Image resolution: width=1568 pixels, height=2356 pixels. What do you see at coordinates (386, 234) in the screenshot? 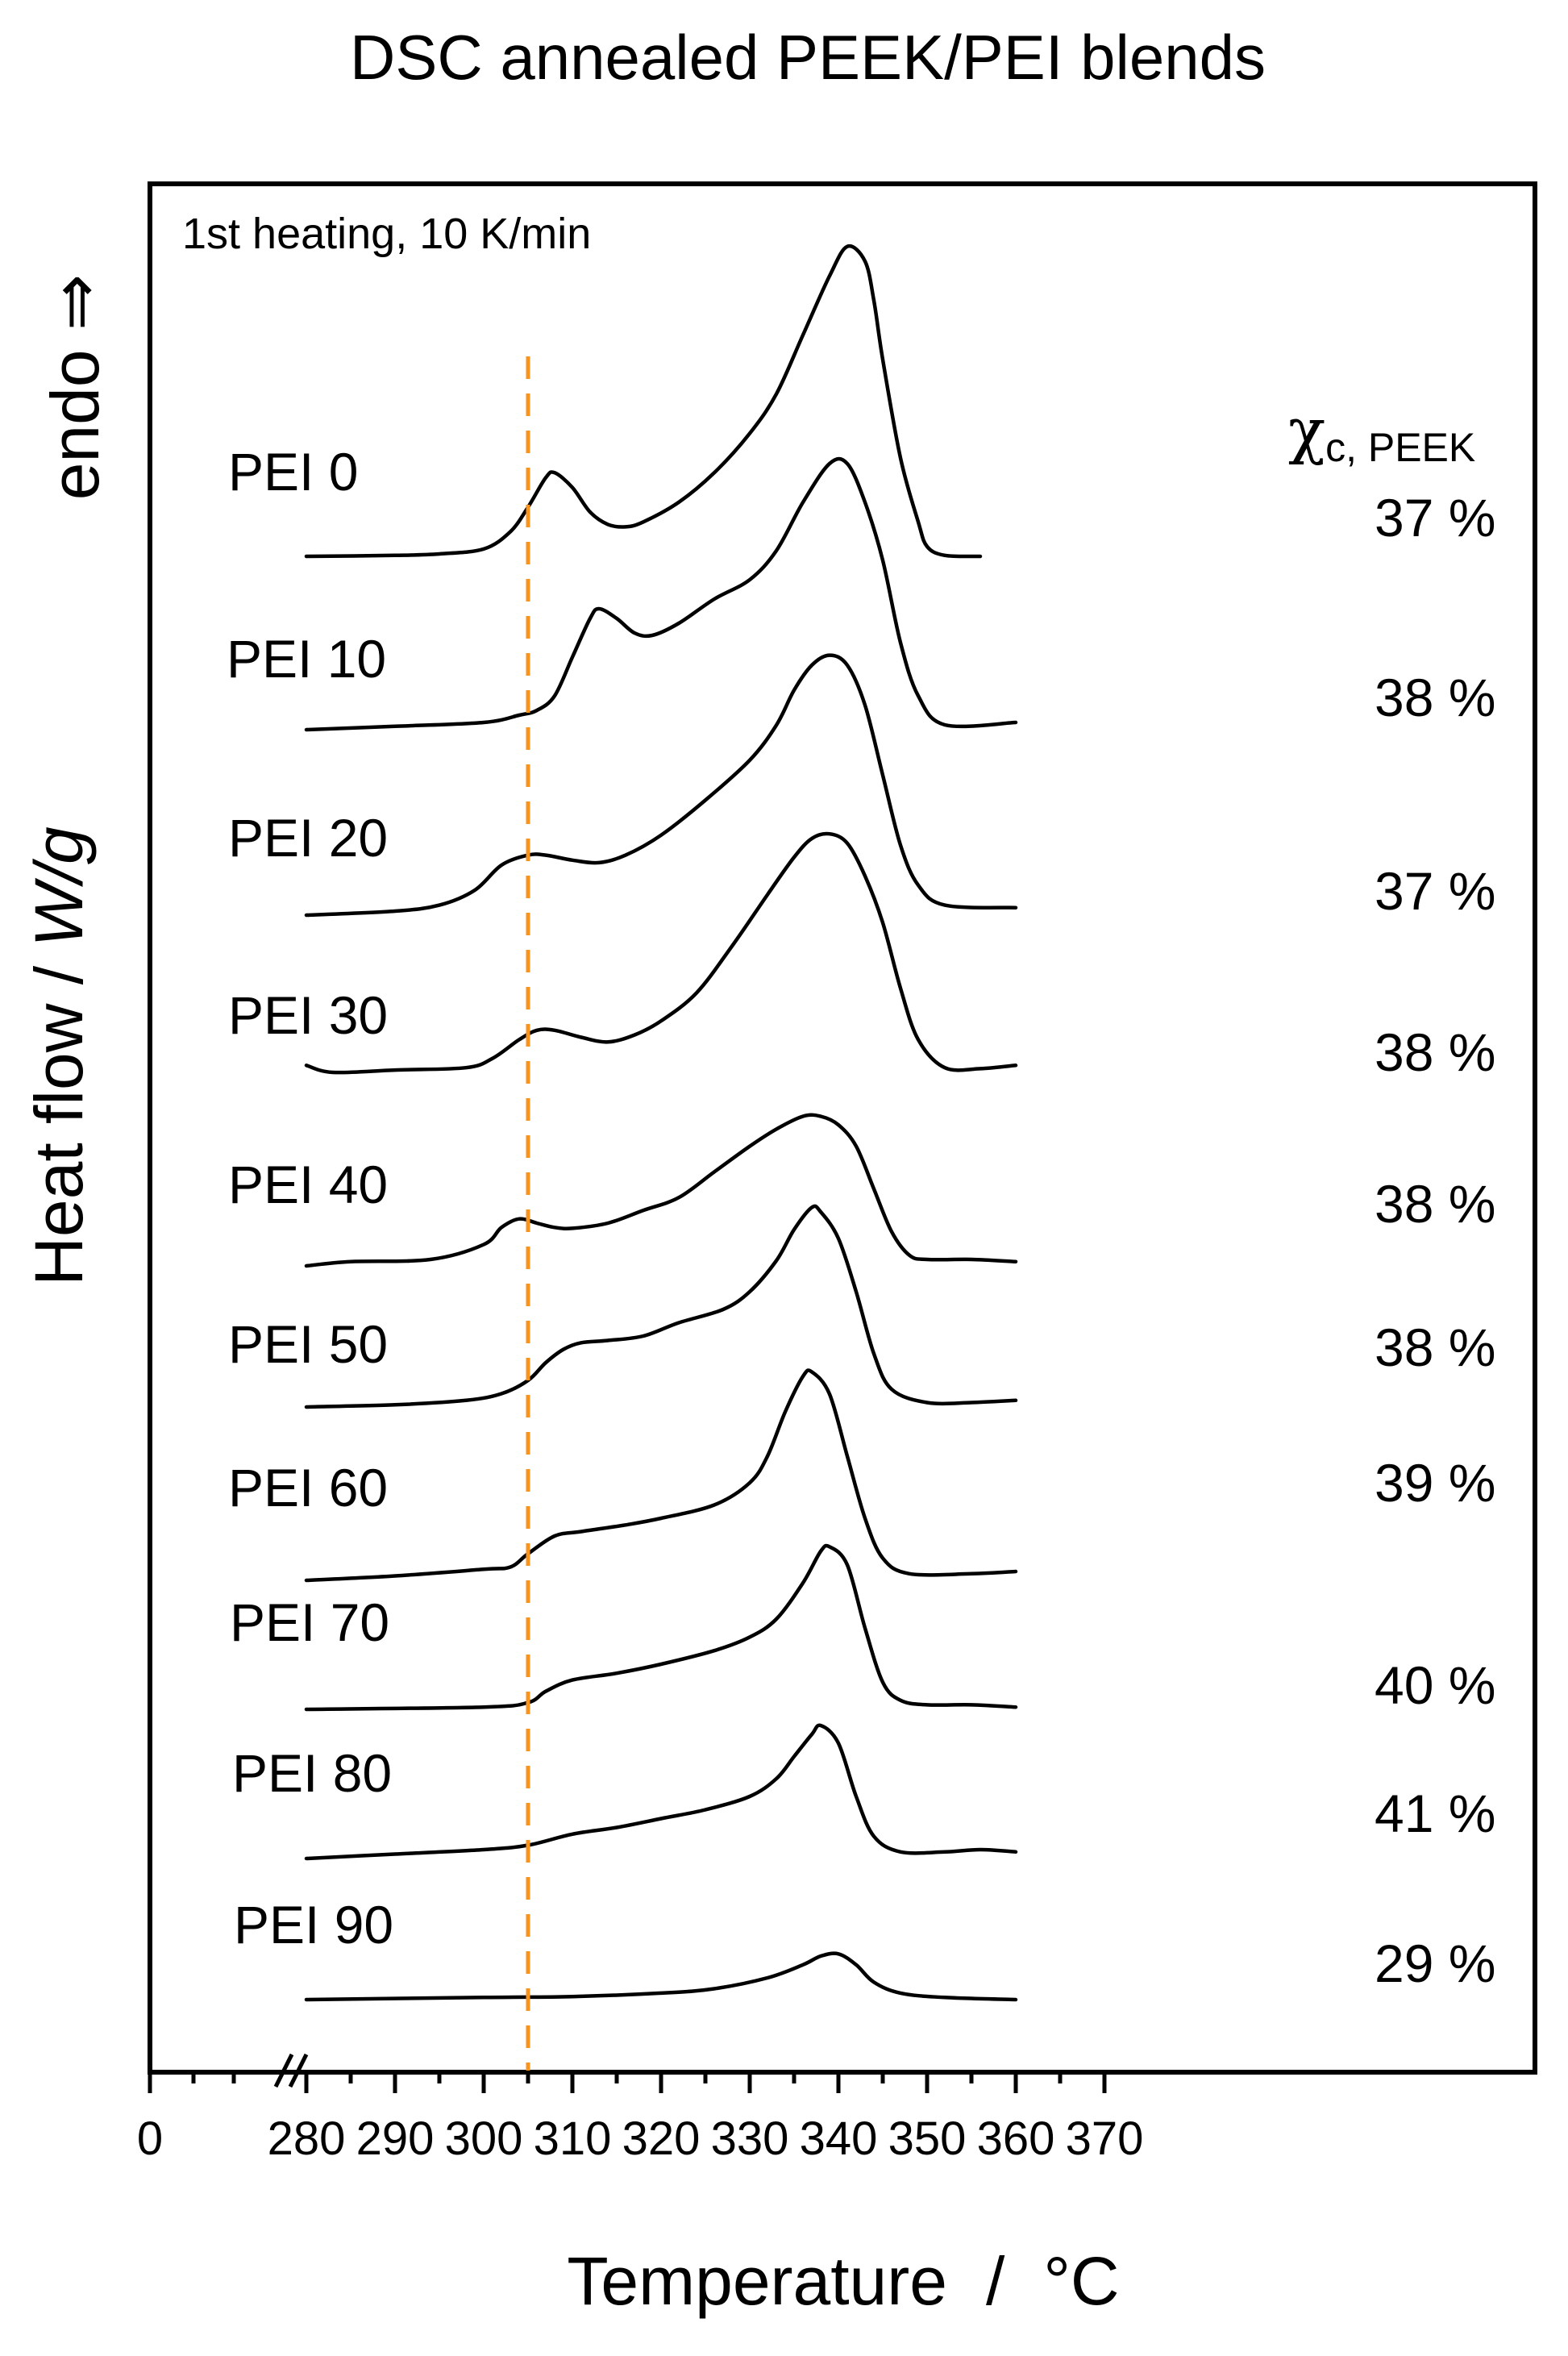
I see `annotation-heating-rate: 1st heating, 10 K/min` at bounding box center [386, 234].